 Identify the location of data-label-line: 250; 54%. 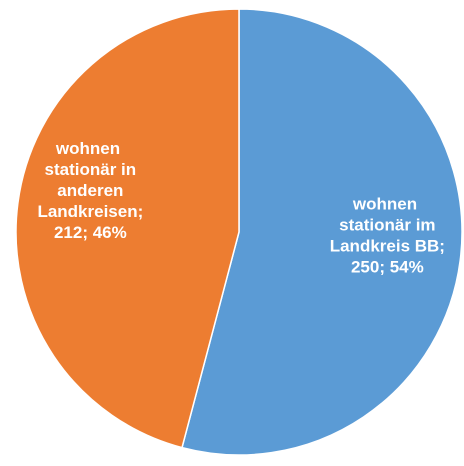
(385, 267).